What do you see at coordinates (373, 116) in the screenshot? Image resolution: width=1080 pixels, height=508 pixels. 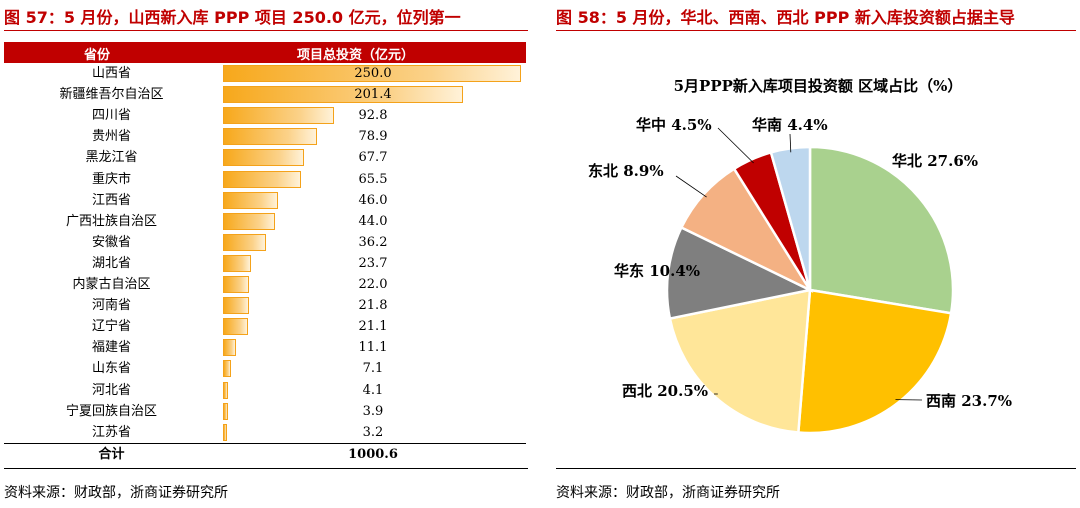 I see `investment-value: 92.8` at bounding box center [373, 116].